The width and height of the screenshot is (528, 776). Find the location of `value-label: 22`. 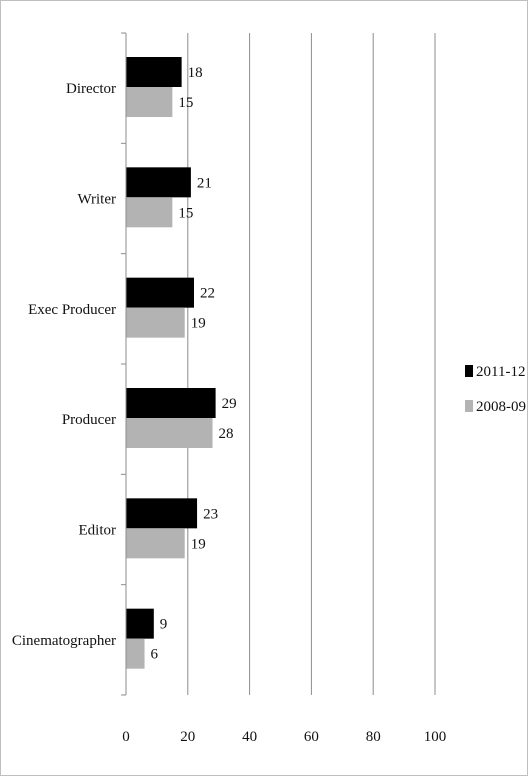

value-label: 22 is located at coordinates (207, 294).